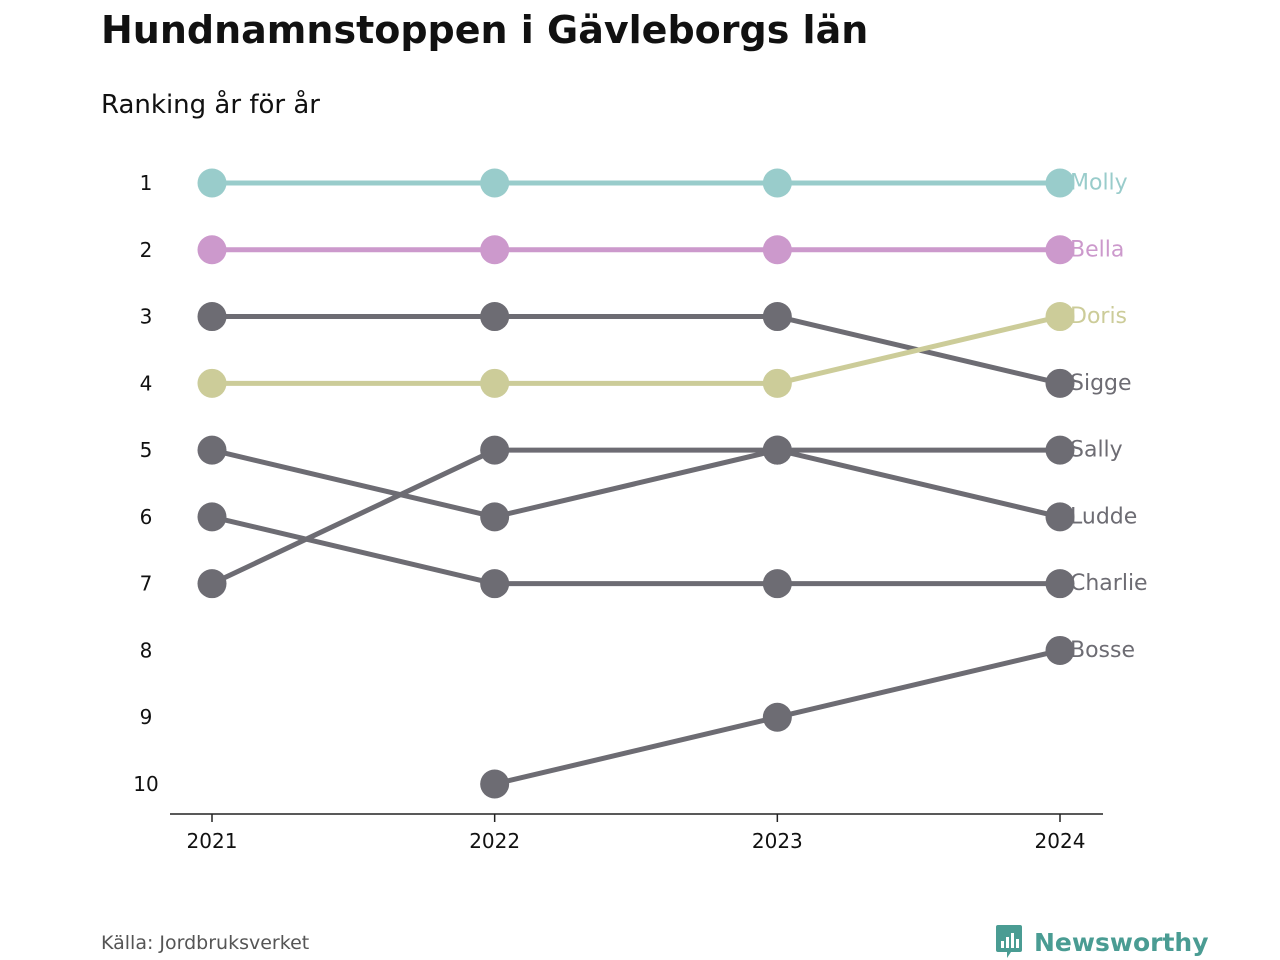 The height and width of the screenshot is (960, 1280). Describe the element at coordinates (1102, 650) in the screenshot. I see `series-label-bosse: Bosse` at that location.